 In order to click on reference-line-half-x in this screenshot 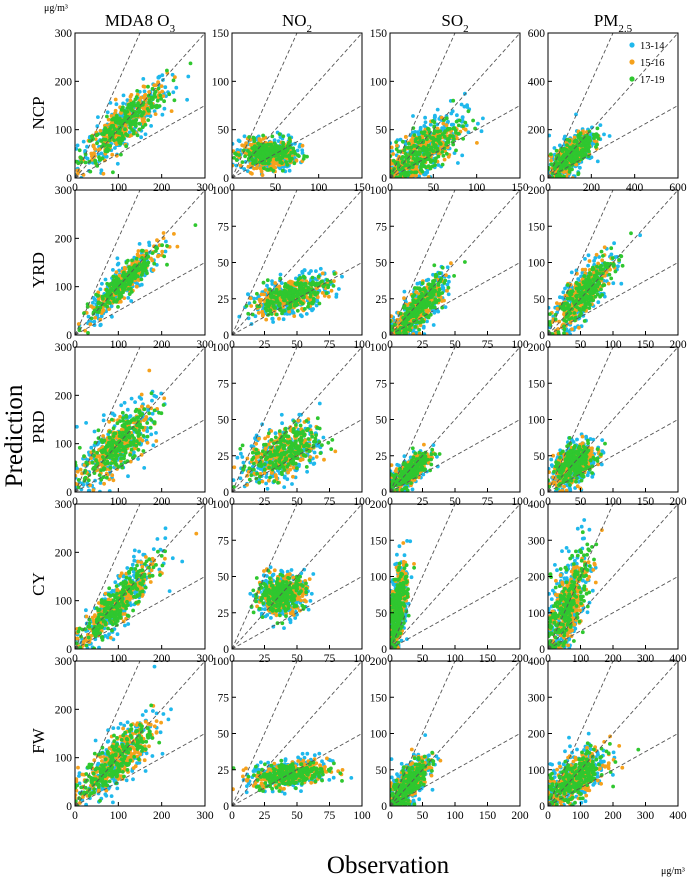, I will do `click(455, 141)`.